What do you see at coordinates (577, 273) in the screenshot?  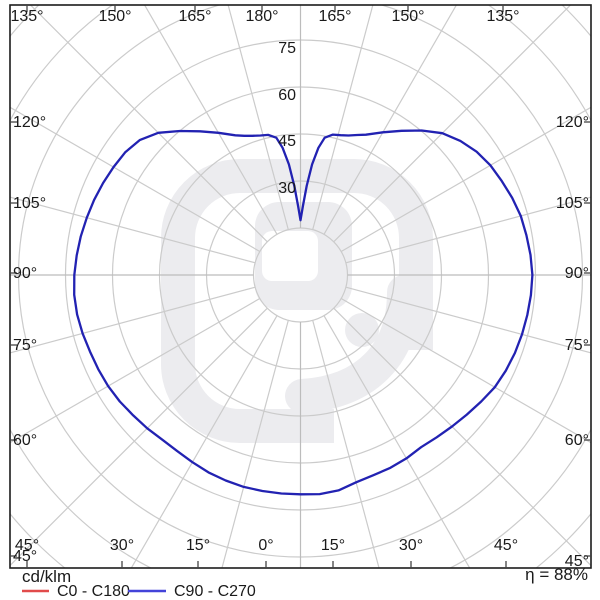 I see `angle-label-right: 90°` at bounding box center [577, 273].